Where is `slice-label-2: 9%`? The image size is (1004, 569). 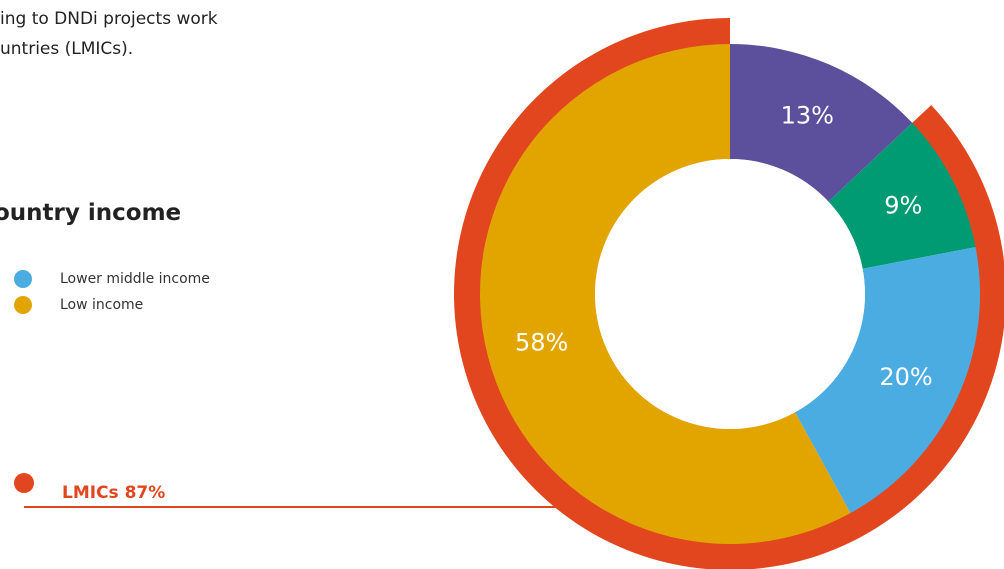 slice-label-2: 9% is located at coordinates (903, 206).